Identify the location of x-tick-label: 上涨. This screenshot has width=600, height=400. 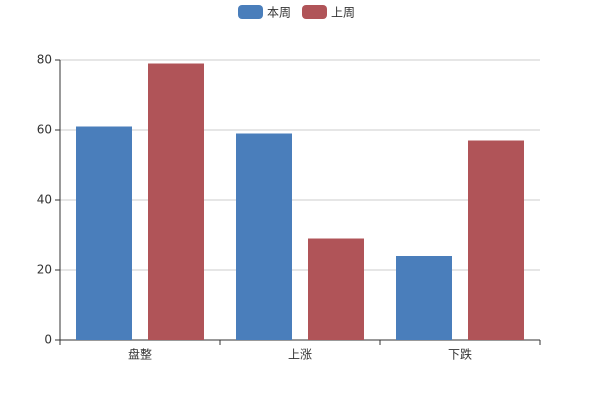
(300, 354).